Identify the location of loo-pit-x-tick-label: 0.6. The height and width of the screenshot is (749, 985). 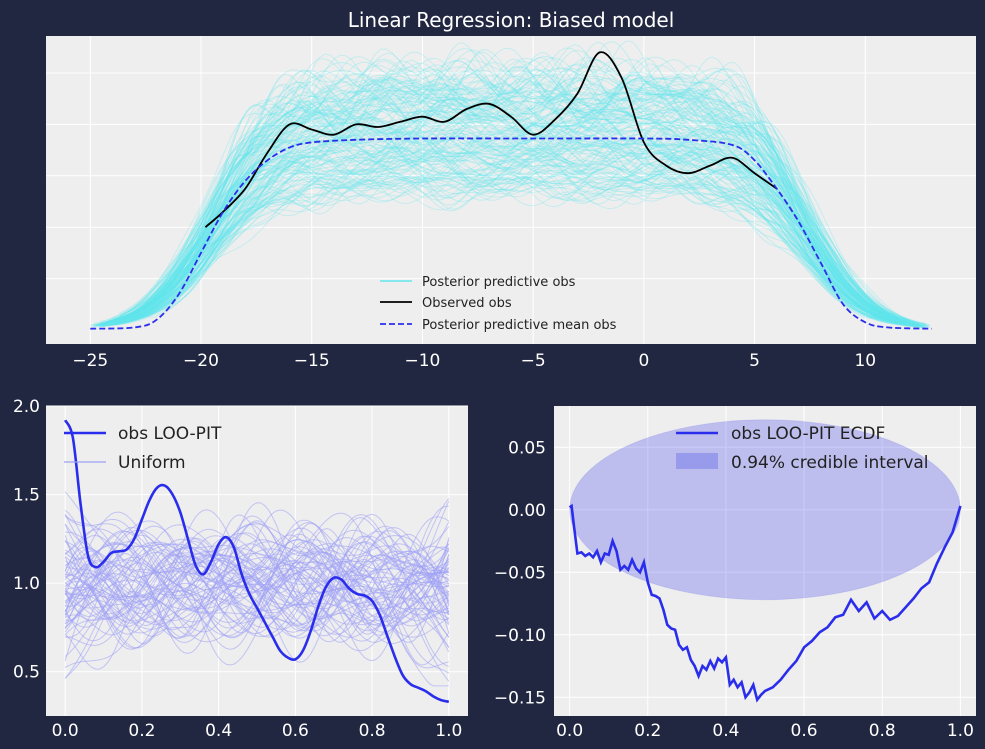
(295, 731).